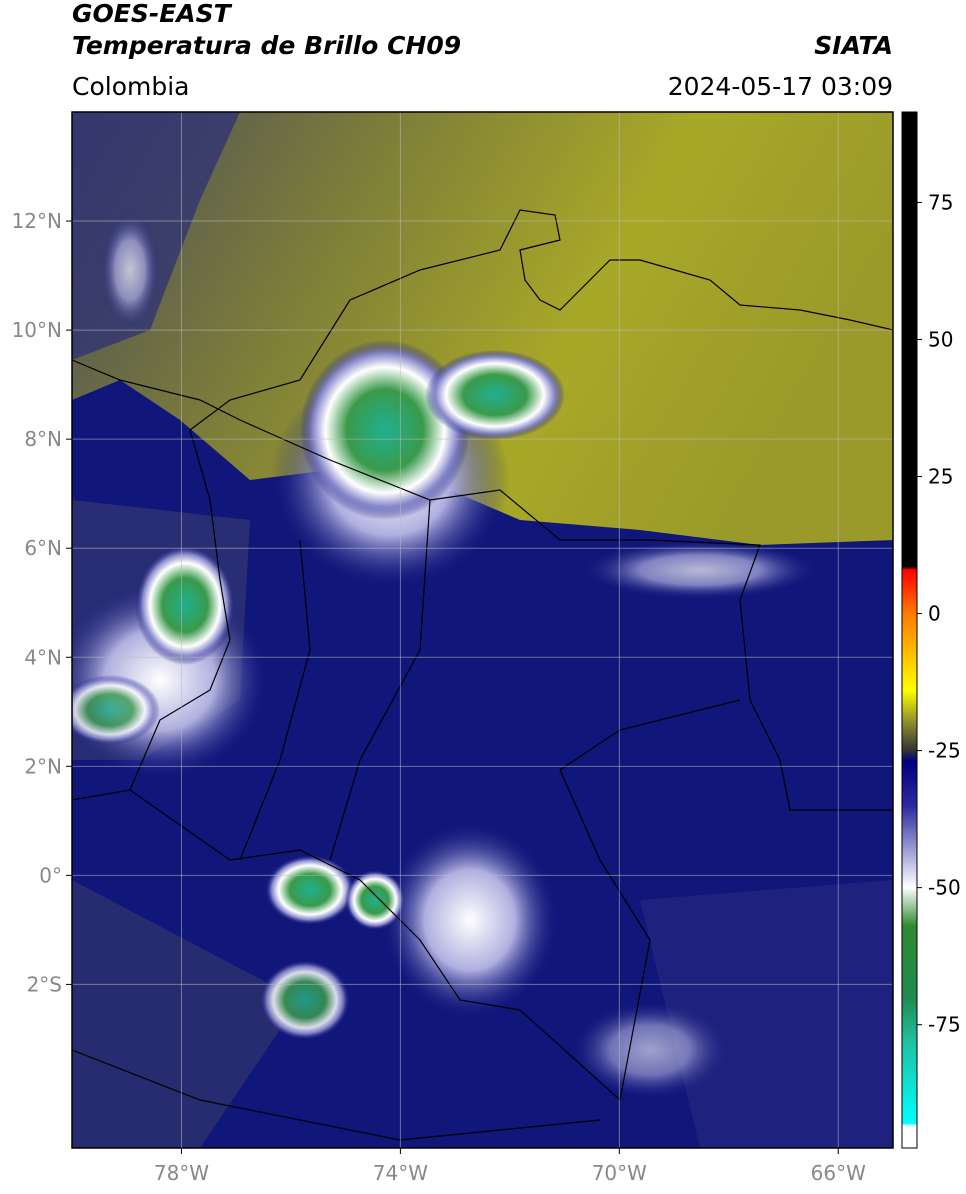  Describe the element at coordinates (940, 202) in the screenshot. I see `colorbar-tick-label: 75` at that location.